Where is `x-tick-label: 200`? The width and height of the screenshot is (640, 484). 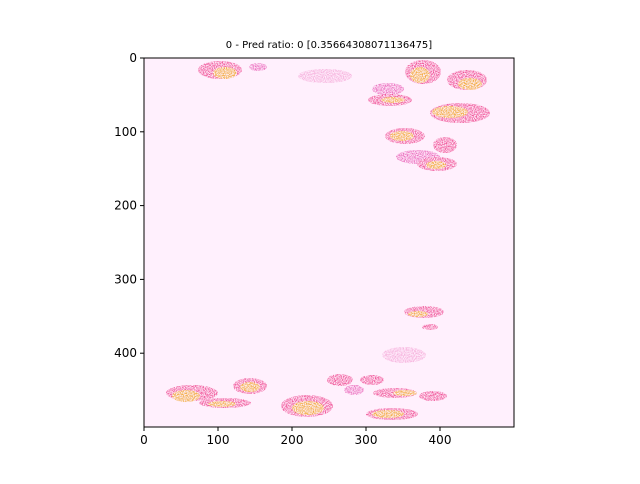 x-tick-label: 200 is located at coordinates (292, 440).